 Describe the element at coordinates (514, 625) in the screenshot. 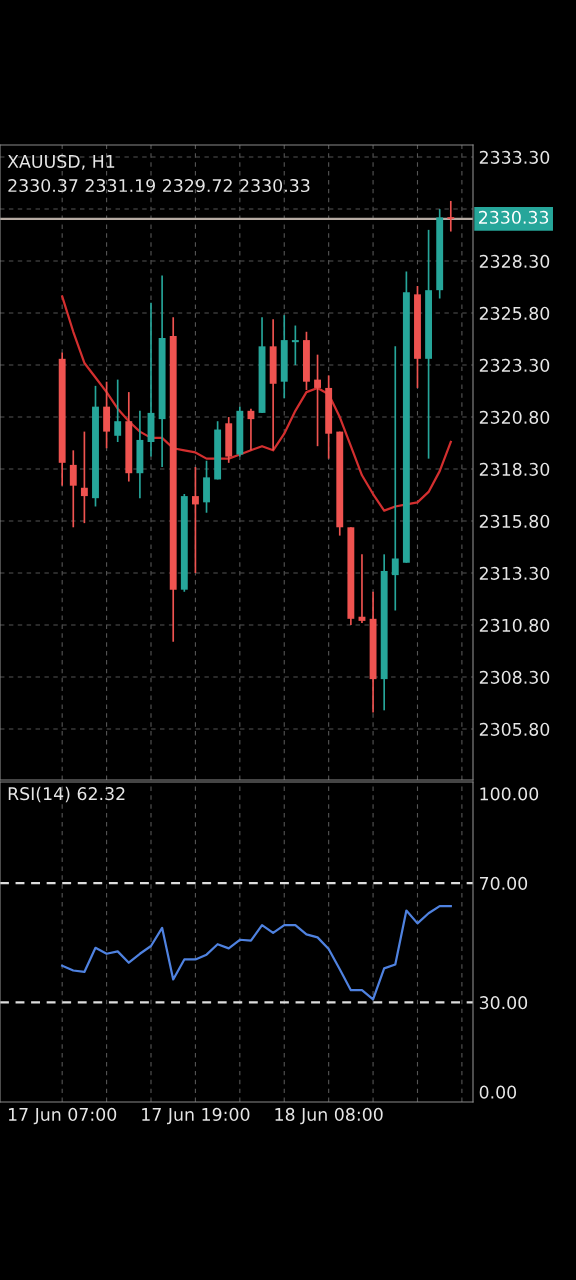

I see `y-tick-label: 2310.80` at that location.